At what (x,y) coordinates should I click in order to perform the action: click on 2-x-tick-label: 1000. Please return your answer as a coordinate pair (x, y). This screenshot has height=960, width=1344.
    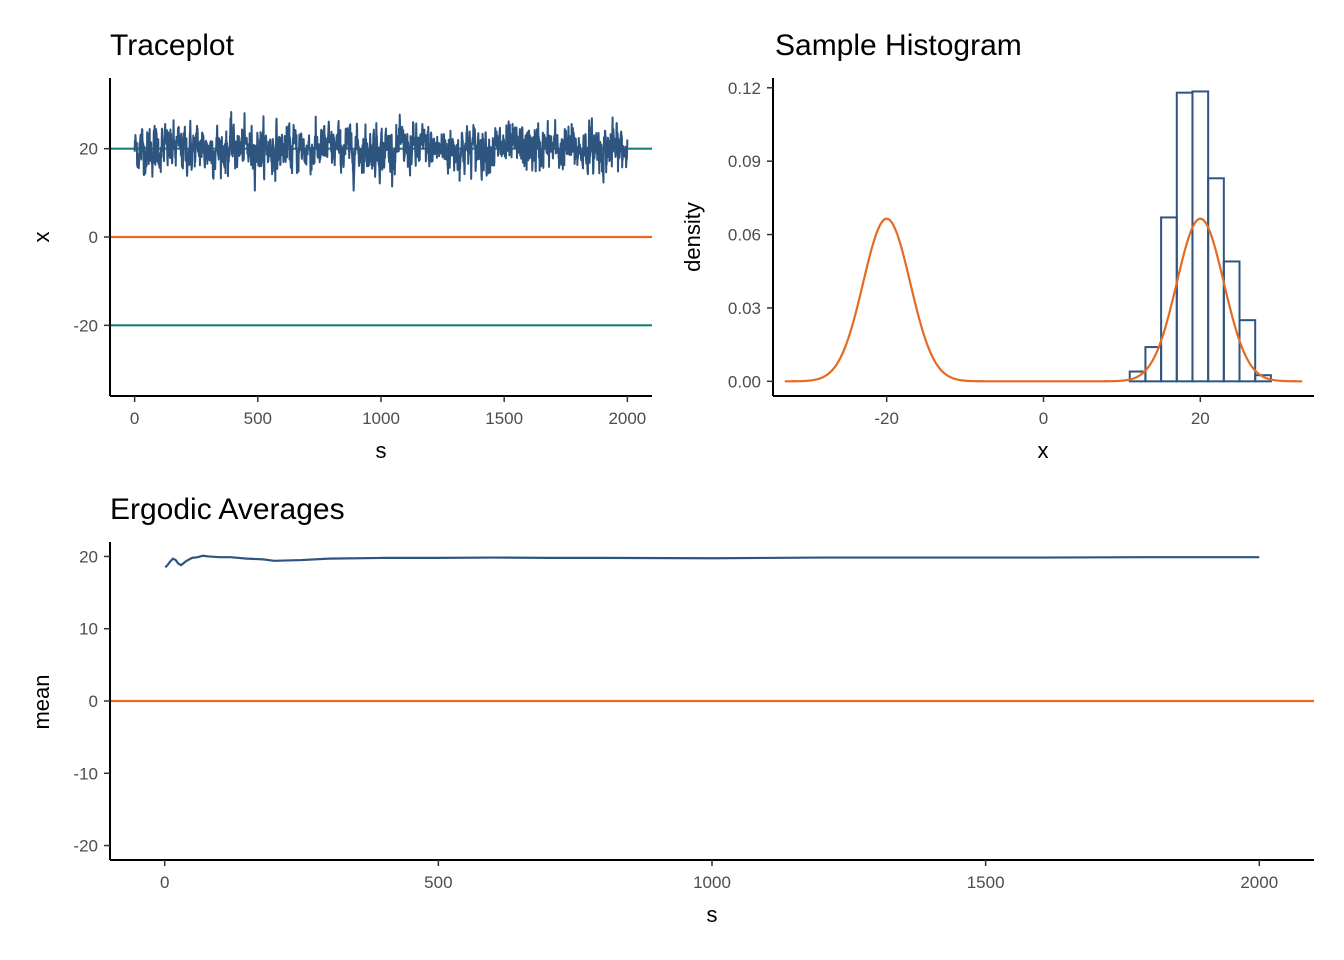
    Looking at the image, I should click on (712, 882).